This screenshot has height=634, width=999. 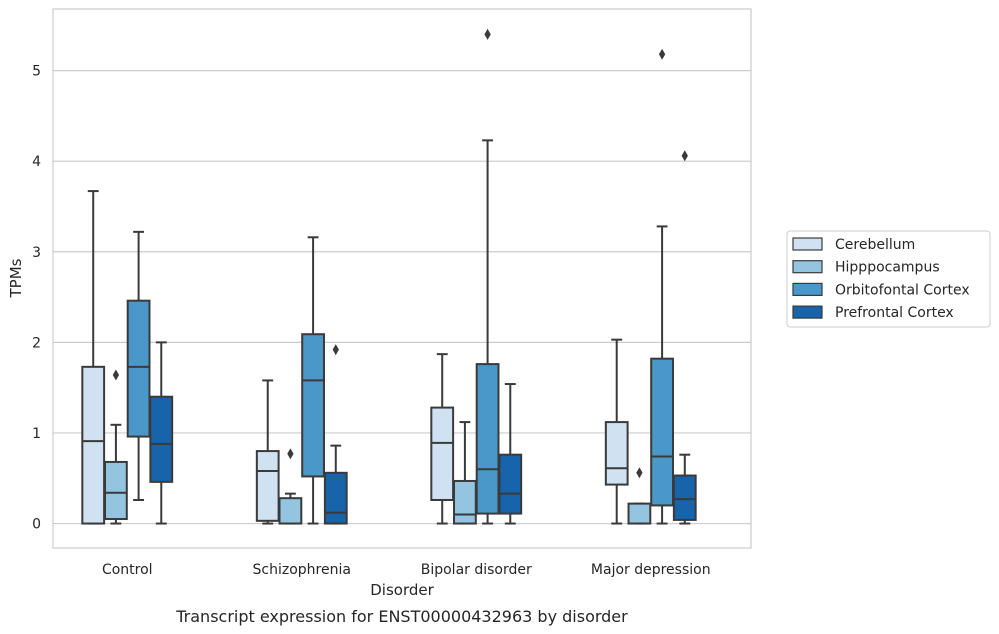 I want to click on x-tick-label: Control, so click(x=127, y=570).